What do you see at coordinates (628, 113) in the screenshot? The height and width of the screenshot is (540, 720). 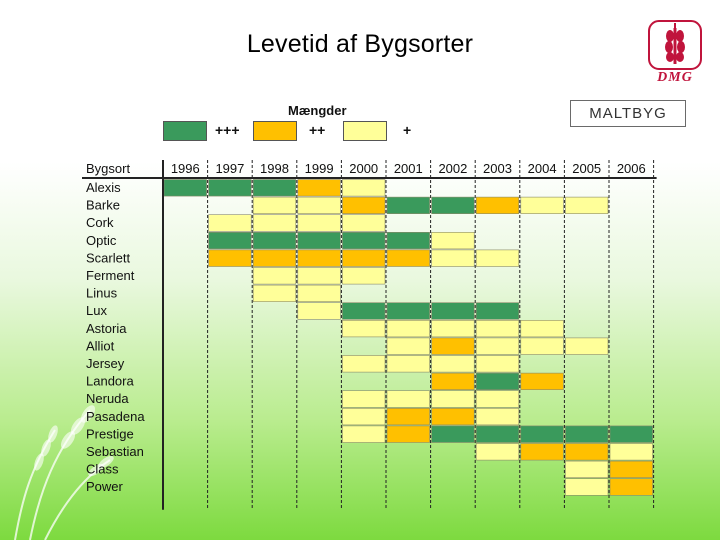 I see `maltbyg-badge: MALTBYG` at bounding box center [628, 113].